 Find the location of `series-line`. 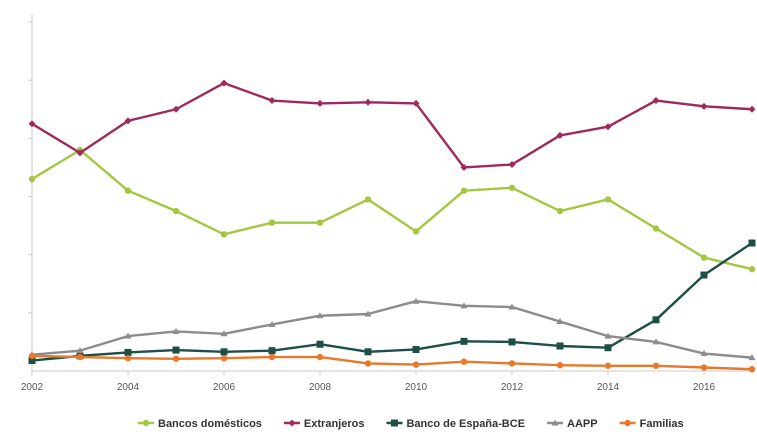

series-line is located at coordinates (392, 362).